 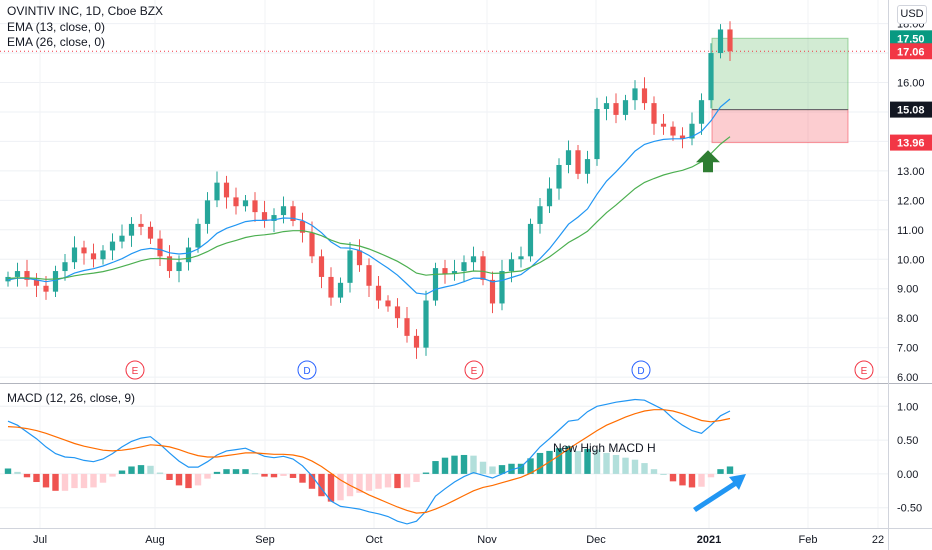 I want to click on time-tick-label: Aug, so click(x=155, y=540).